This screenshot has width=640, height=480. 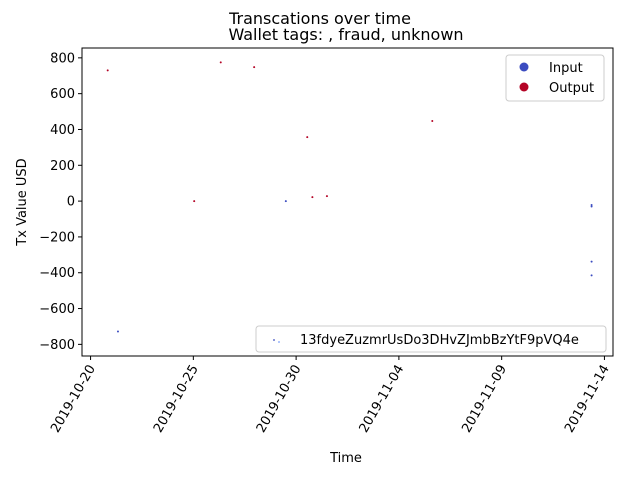 What do you see at coordinates (587, 399) in the screenshot?
I see `x-tick-label: 2019-11-14` at bounding box center [587, 399].